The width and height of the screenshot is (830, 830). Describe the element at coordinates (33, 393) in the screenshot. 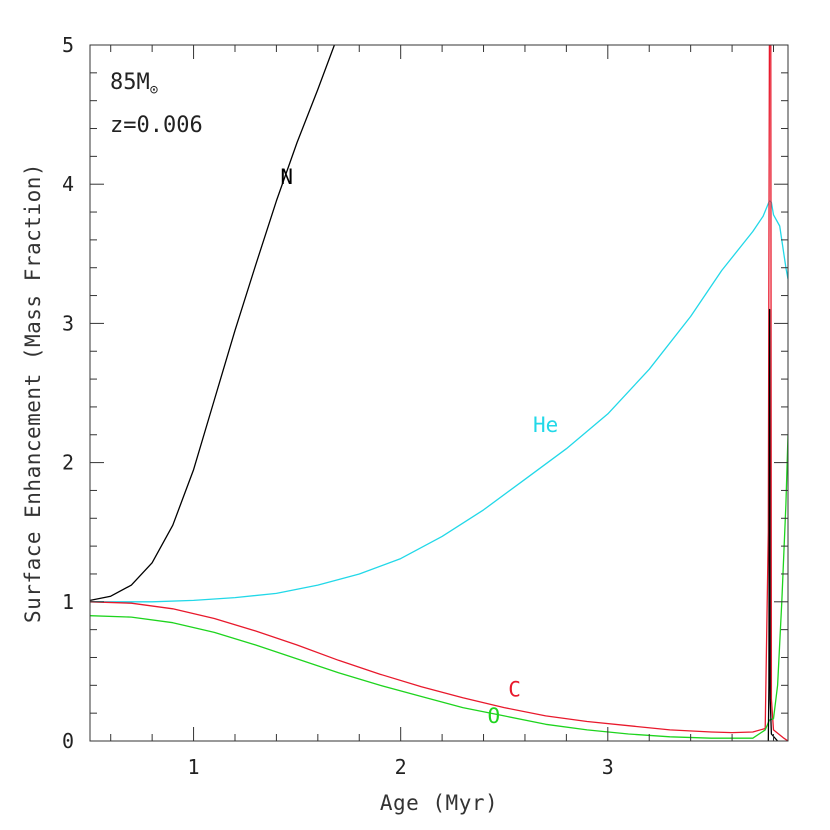

I see `y-axis-title: Surface Enhancement (Mass Fraction)` at that location.